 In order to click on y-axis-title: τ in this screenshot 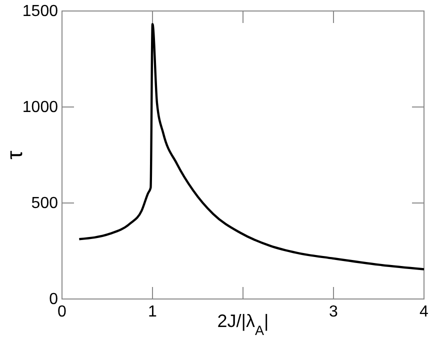, I will do `click(14, 155)`.